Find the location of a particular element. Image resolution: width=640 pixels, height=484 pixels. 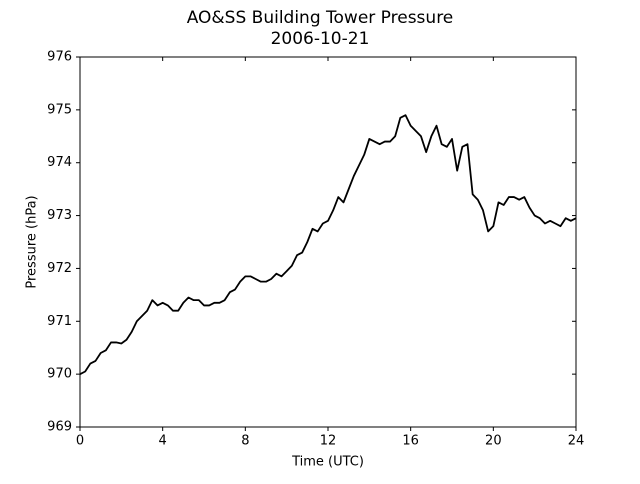

x-tick-label: 24 is located at coordinates (576, 441).